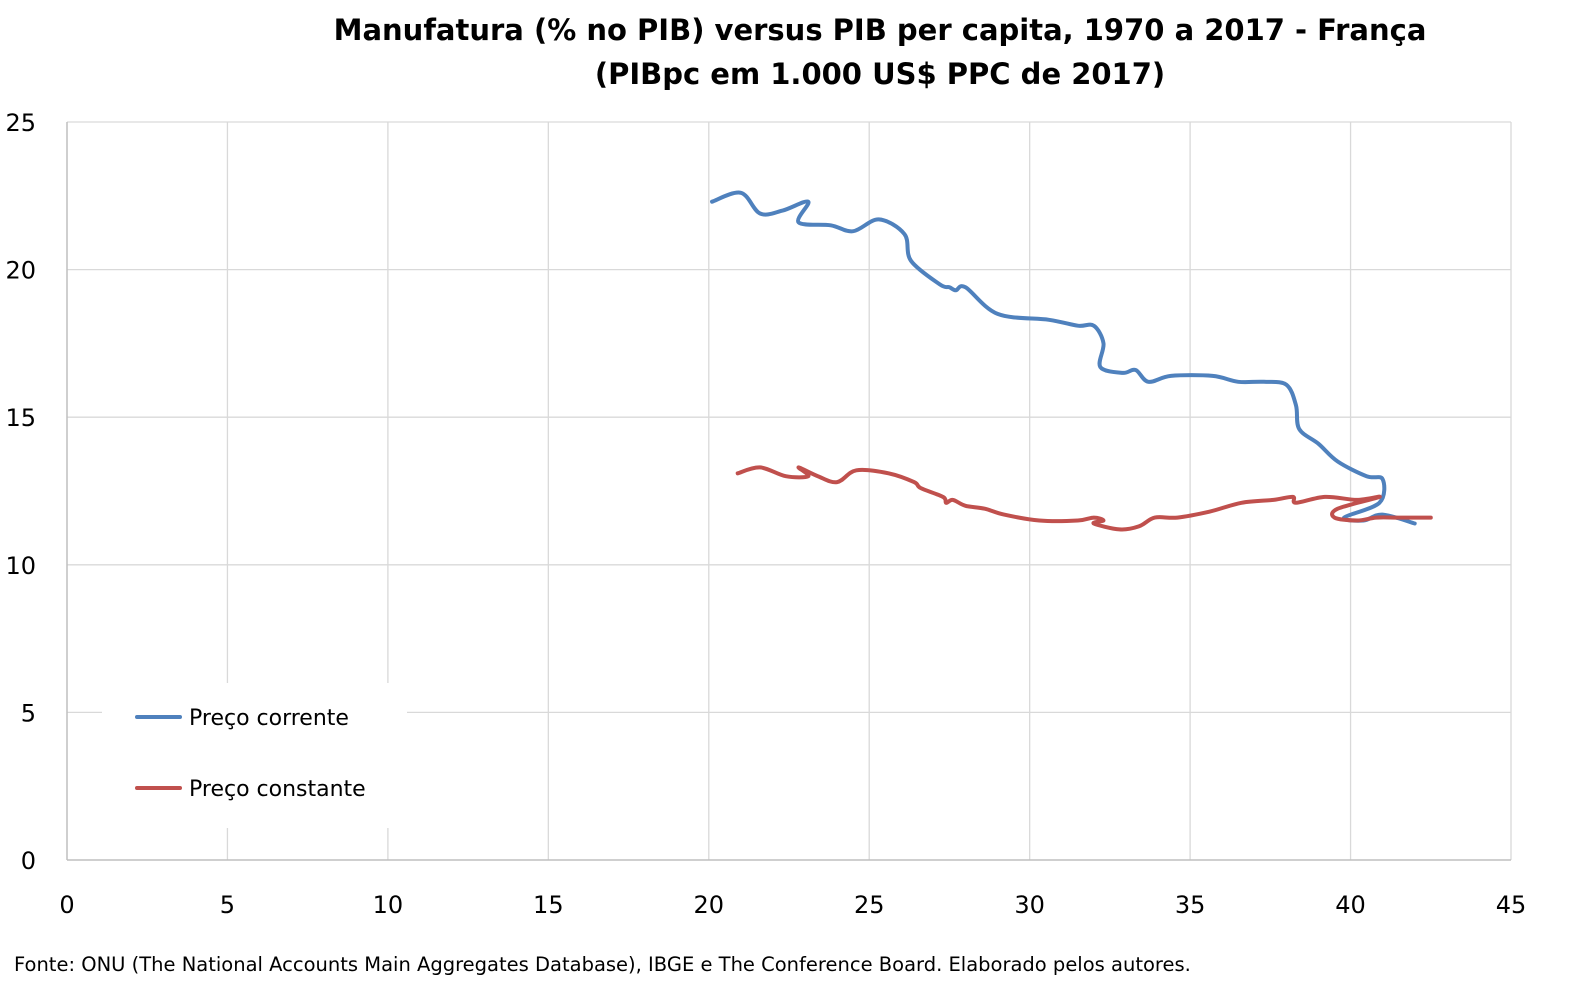 The width and height of the screenshot is (1585, 989). I want to click on x-tick-label: 25, so click(869, 905).